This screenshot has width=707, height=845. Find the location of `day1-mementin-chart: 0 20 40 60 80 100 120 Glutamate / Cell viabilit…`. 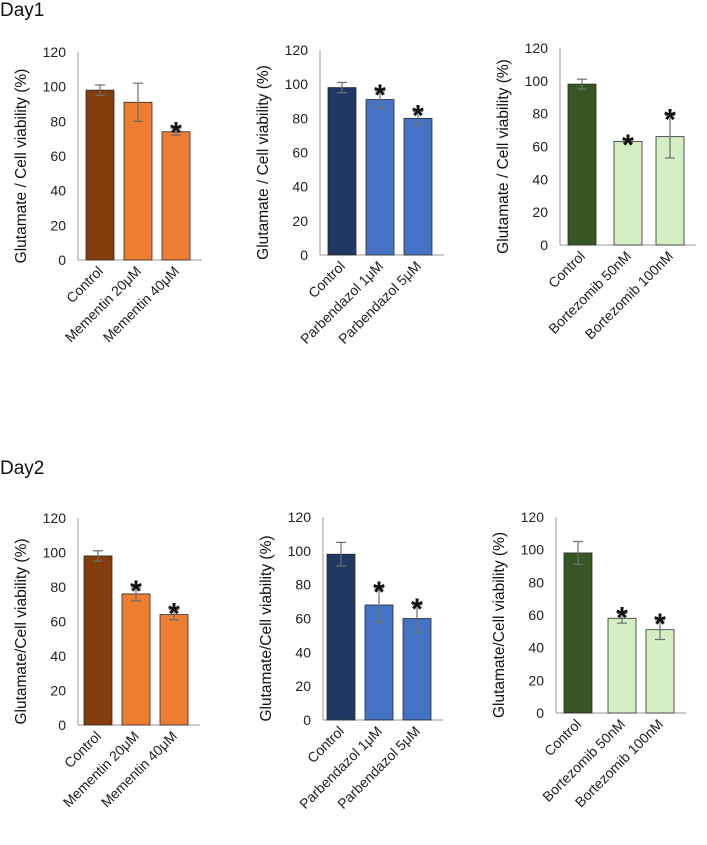

day1-mementin-chart: 0 20 40 60 80 100 120 Glutamate / Cell viabilit… is located at coordinates (107, 194).